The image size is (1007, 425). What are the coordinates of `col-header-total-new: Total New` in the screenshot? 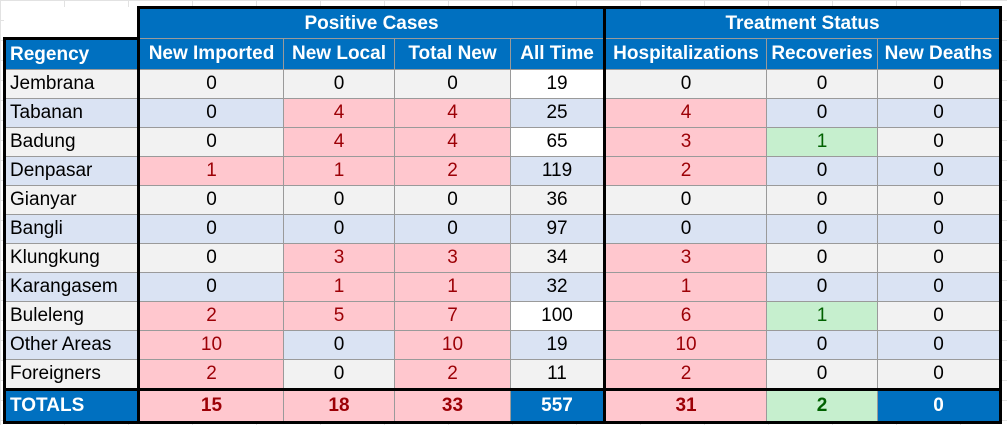 It's located at (452, 54).